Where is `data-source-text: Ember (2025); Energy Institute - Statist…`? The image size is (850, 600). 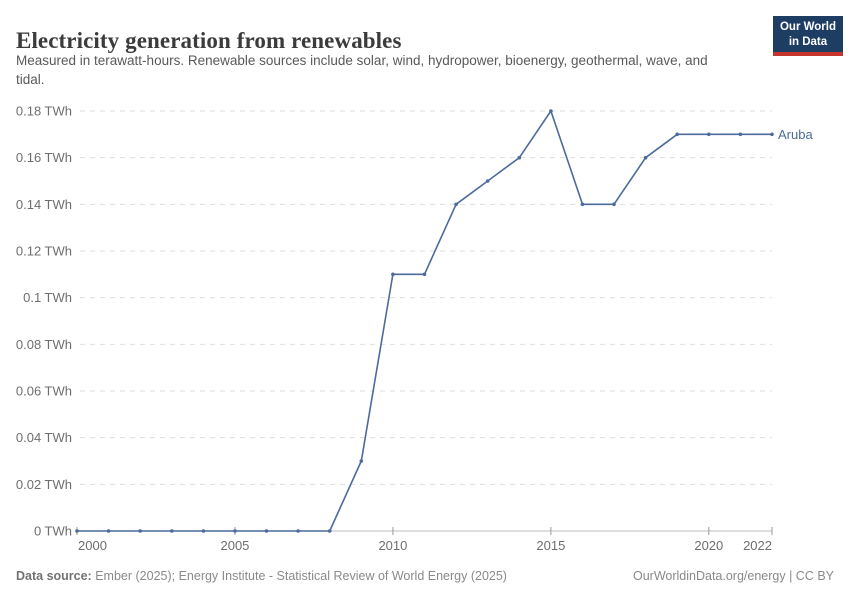 data-source-text: Ember (2025); Energy Institute - Statist… is located at coordinates (299, 576).